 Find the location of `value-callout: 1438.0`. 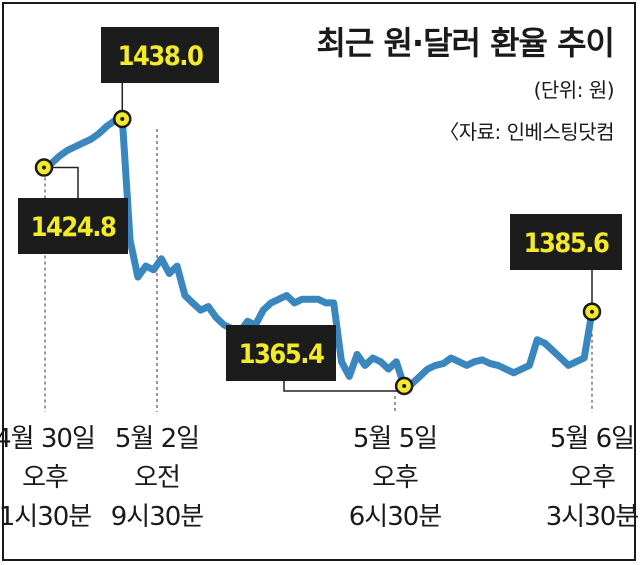

value-callout: 1438.0 is located at coordinates (160, 55).